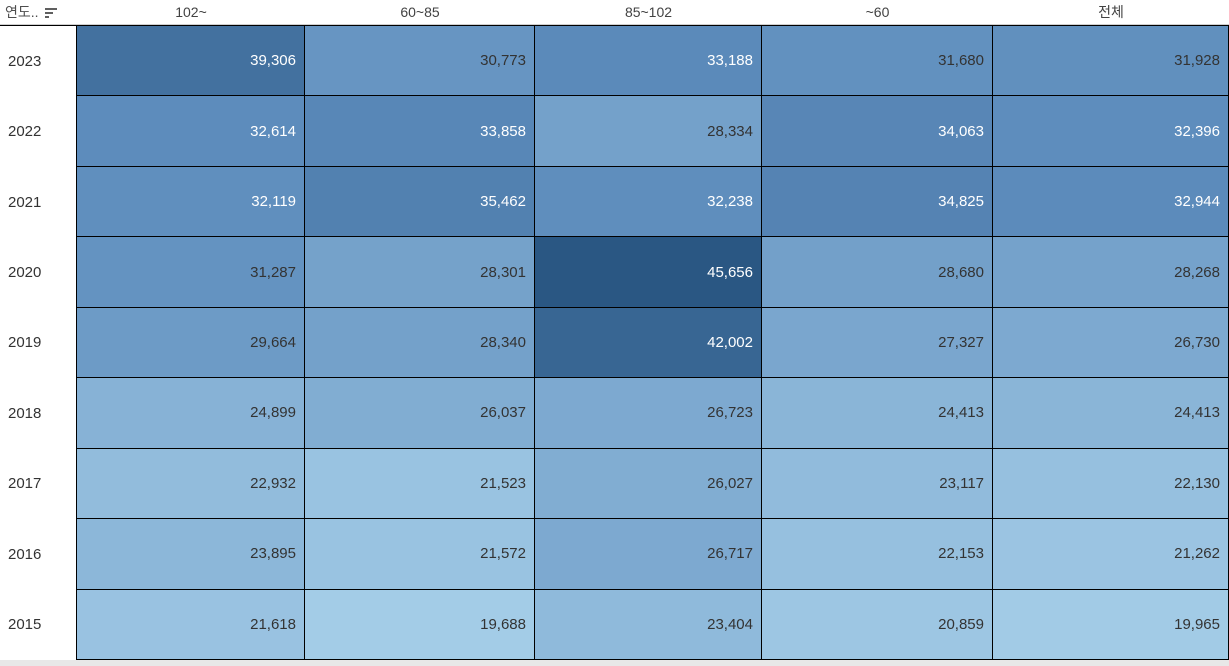  Describe the element at coordinates (1111, 343) in the screenshot. I see `cell-2019-전체: 26,730` at that location.